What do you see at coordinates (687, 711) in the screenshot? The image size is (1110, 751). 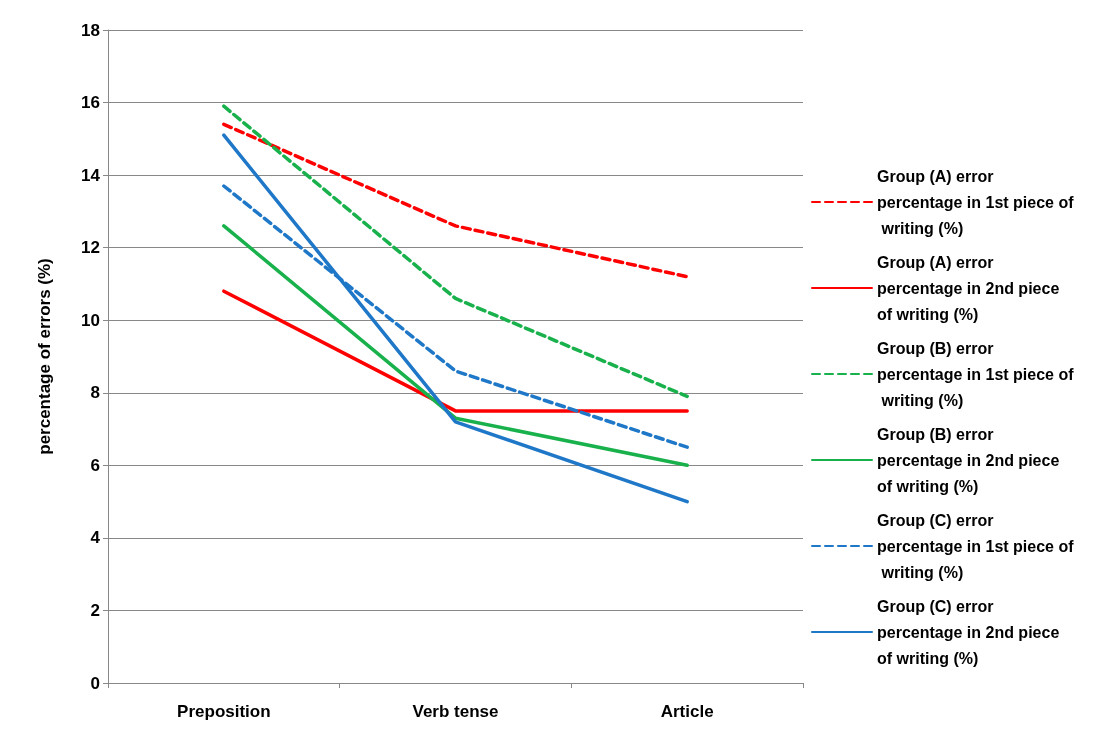 I see `x-tick-label: Article` at bounding box center [687, 711].